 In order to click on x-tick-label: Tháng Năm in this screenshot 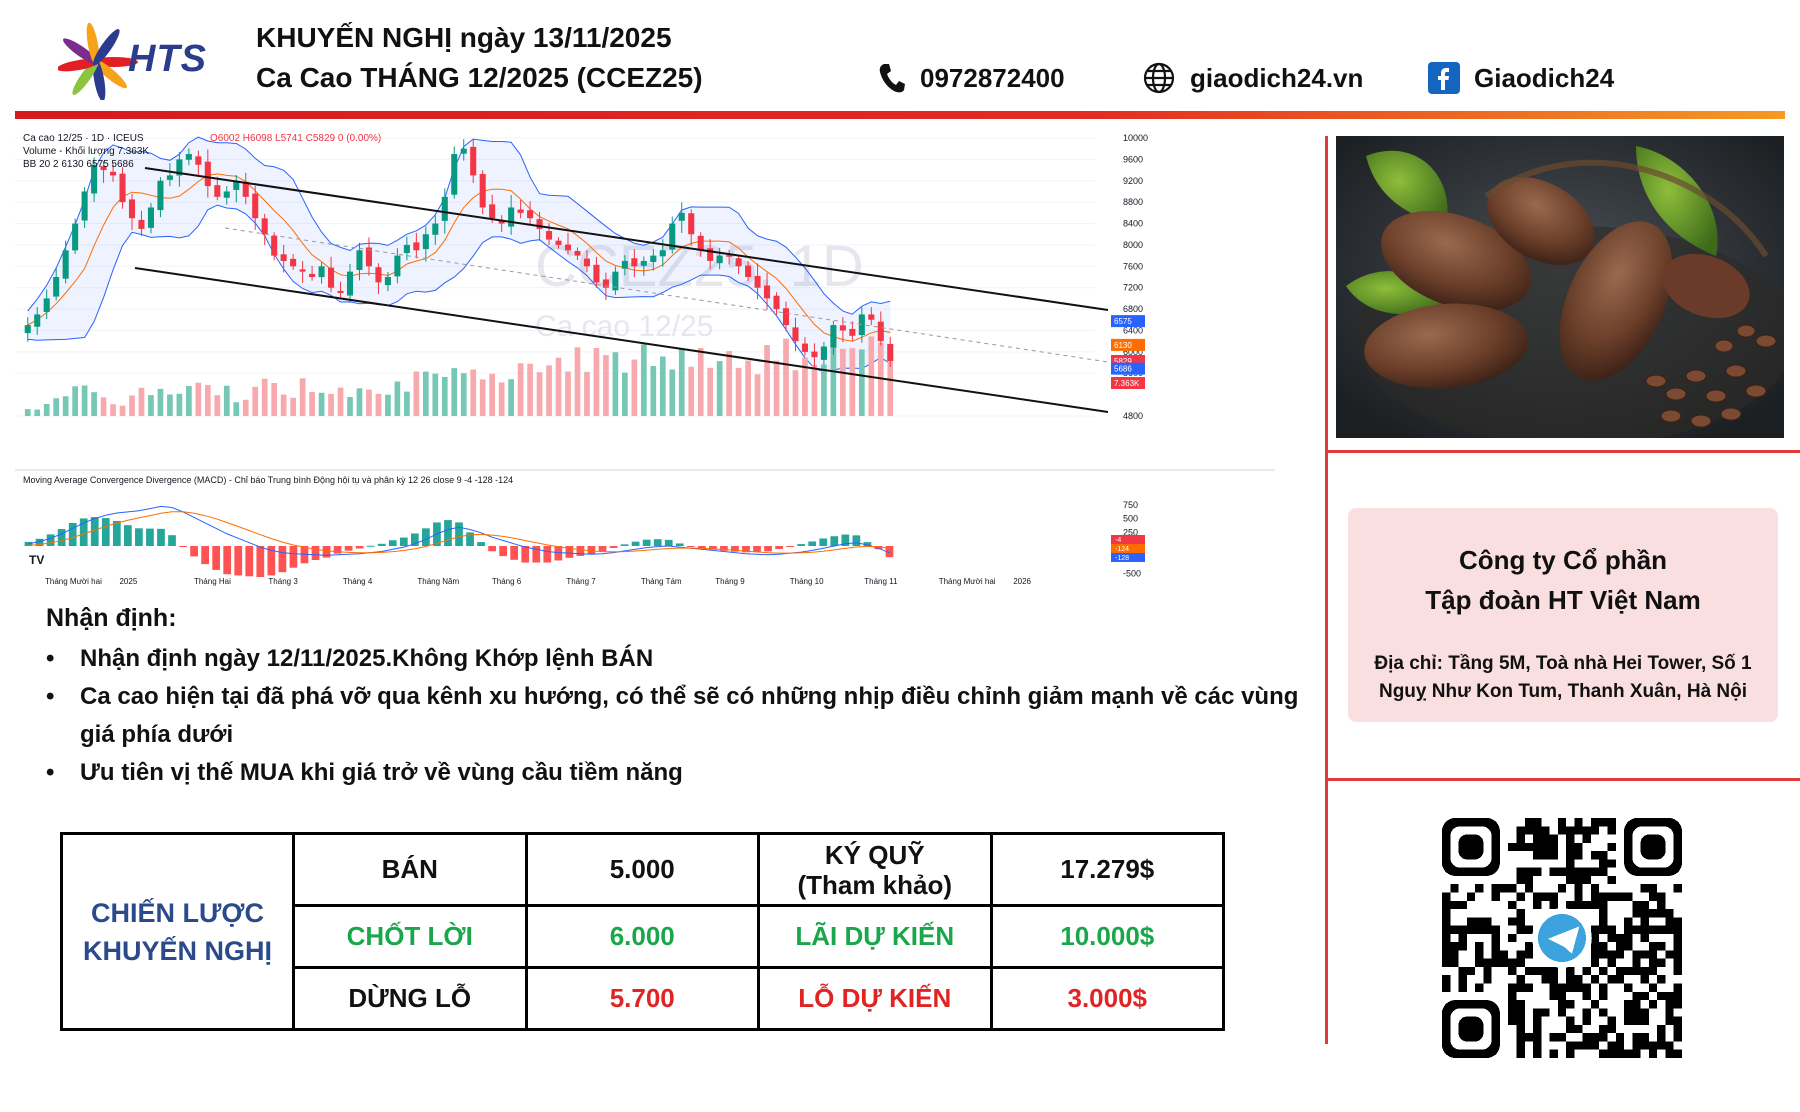, I will do `click(438, 581)`.